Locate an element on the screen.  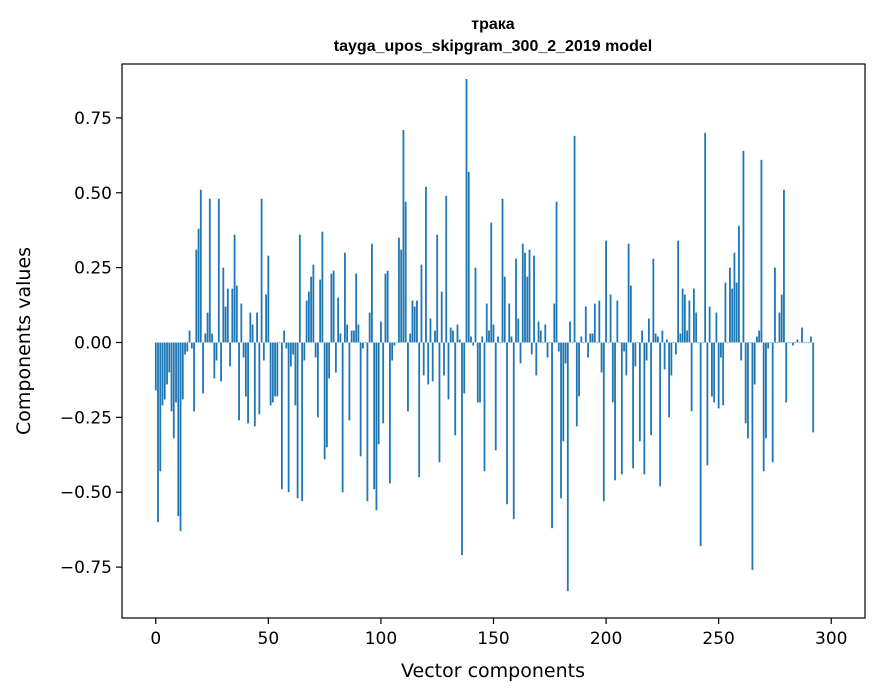
x-tick-label: 100 is located at coordinates (381, 639).